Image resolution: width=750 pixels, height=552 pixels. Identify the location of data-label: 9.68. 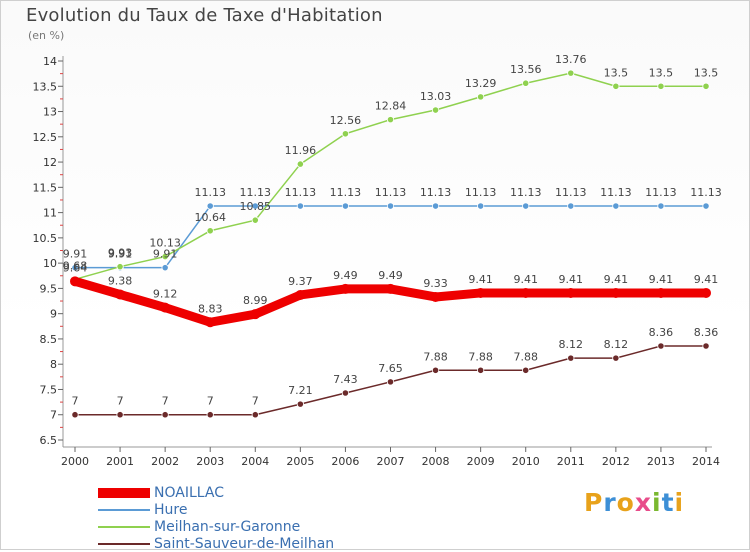
(75, 265).